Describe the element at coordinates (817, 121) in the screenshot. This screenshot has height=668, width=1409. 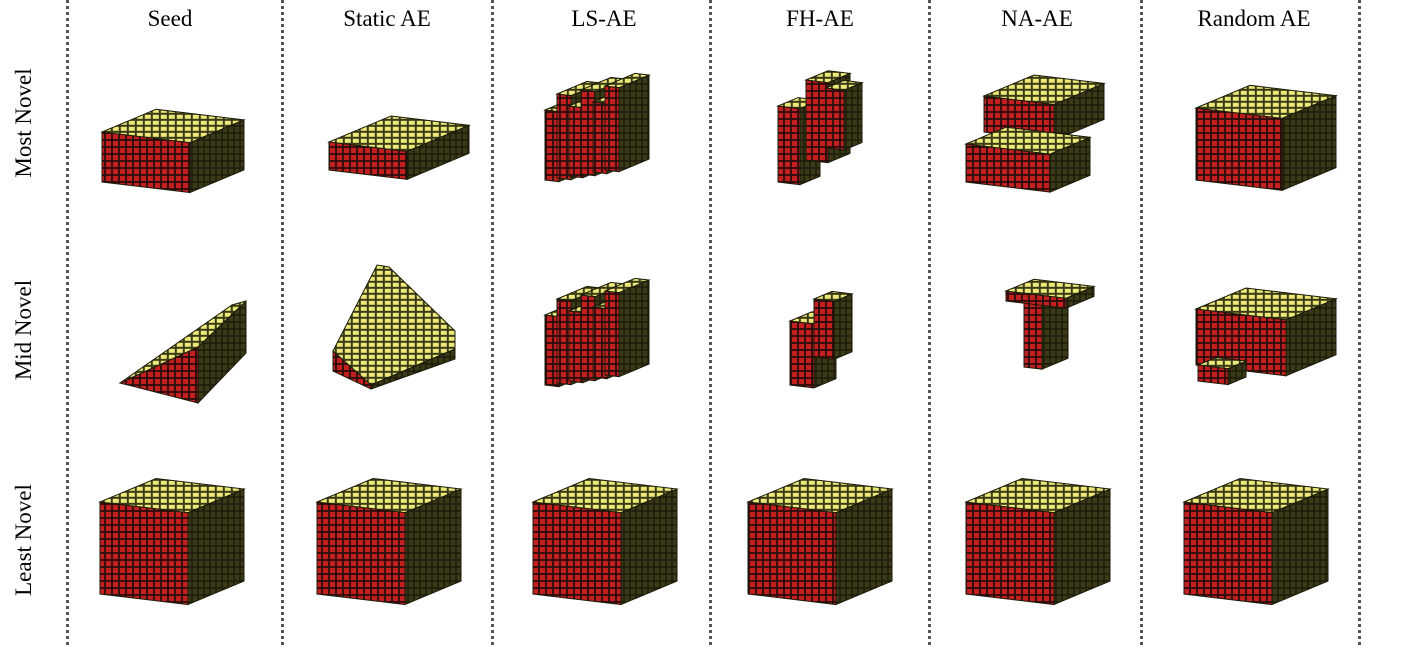
I see `voxel-shape-r0-c3-tower-b-front` at that location.